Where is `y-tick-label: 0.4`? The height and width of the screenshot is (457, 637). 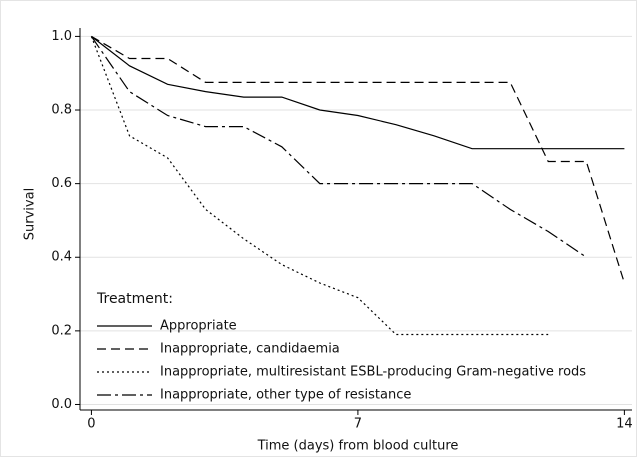
y-tick-label: 0.4 is located at coordinates (61, 257).